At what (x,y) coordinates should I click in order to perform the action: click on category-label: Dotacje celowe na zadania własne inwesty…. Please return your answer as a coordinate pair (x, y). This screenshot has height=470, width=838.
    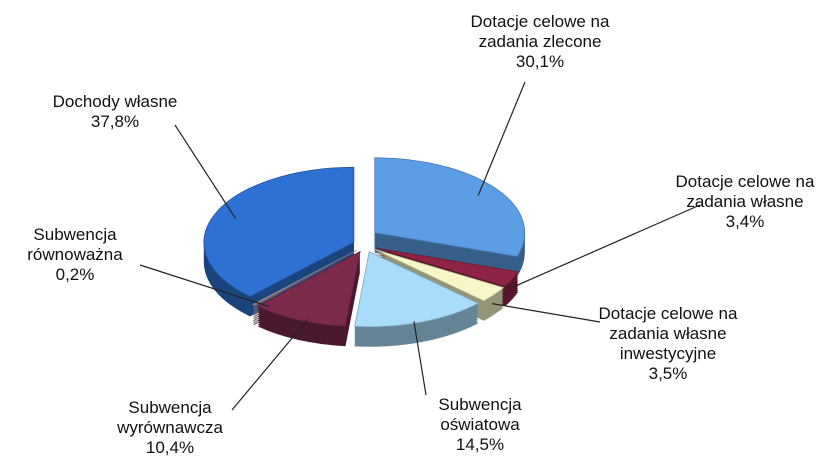
    Looking at the image, I should click on (668, 333).